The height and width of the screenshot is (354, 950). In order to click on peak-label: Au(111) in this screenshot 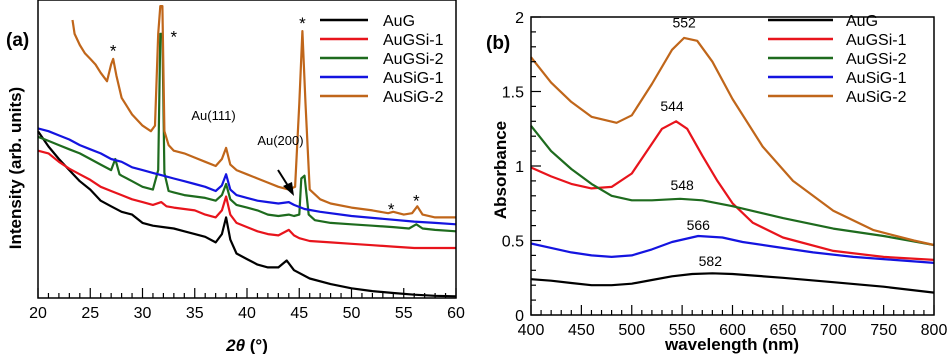, I will do `click(213, 115)`.